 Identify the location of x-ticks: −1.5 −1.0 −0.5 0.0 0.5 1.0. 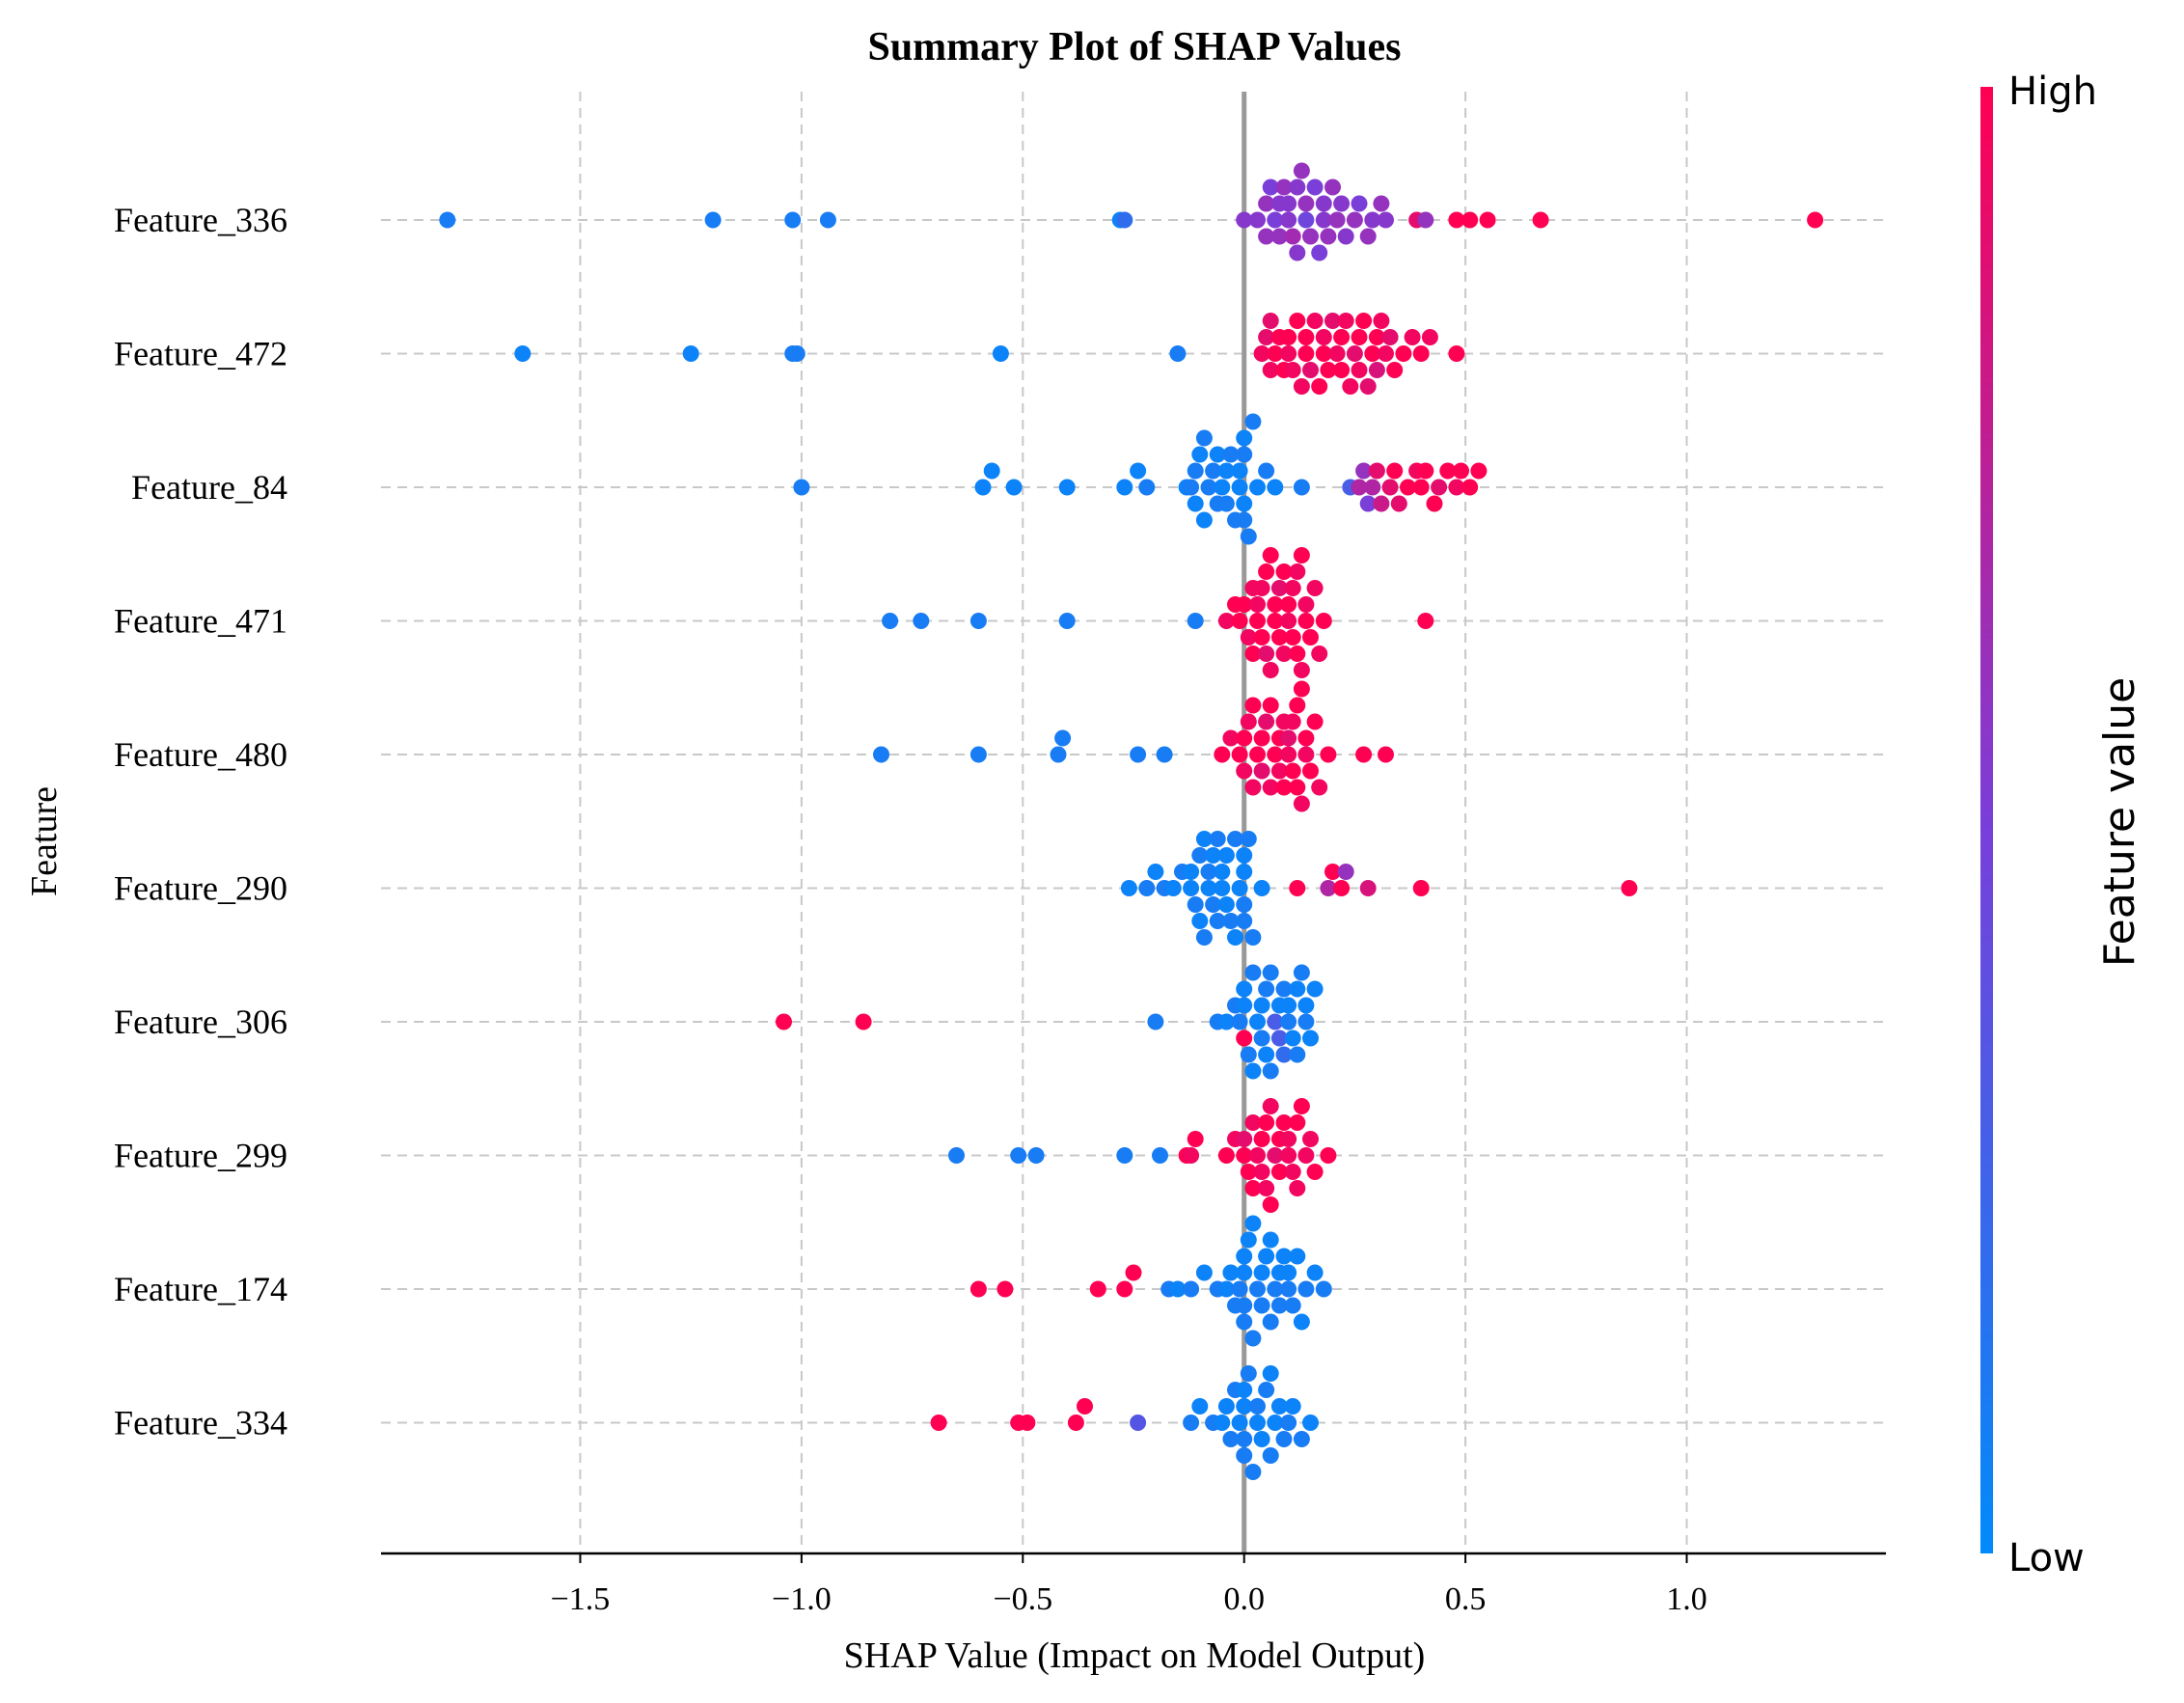
(1129, 1585).